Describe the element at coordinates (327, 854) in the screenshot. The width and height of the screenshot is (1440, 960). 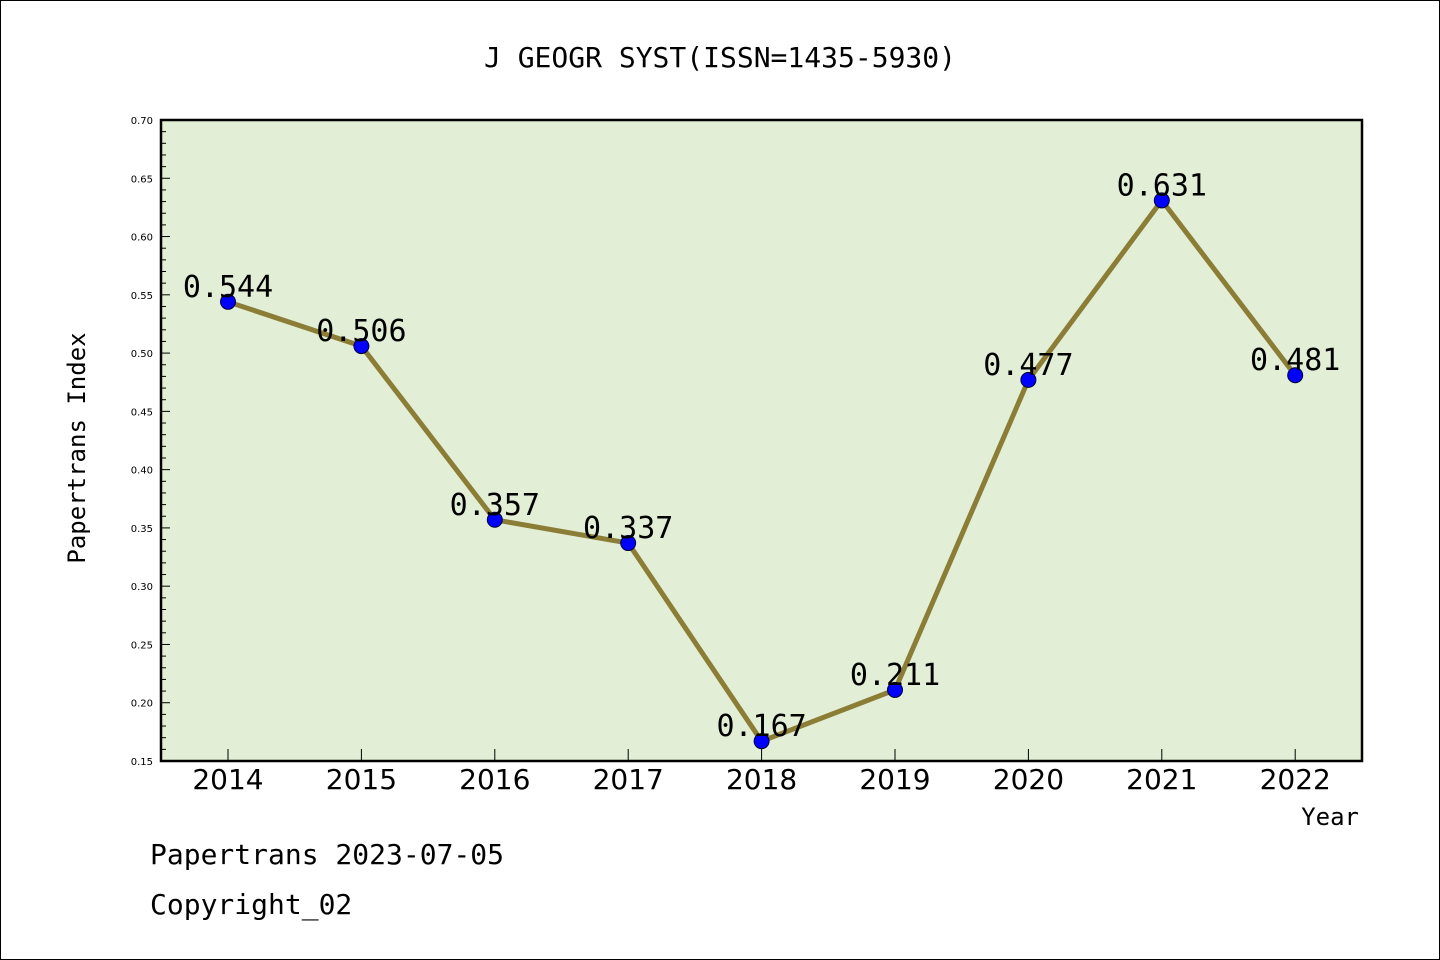
I see `footer-date-text: Papertrans 2023-07-05` at that location.